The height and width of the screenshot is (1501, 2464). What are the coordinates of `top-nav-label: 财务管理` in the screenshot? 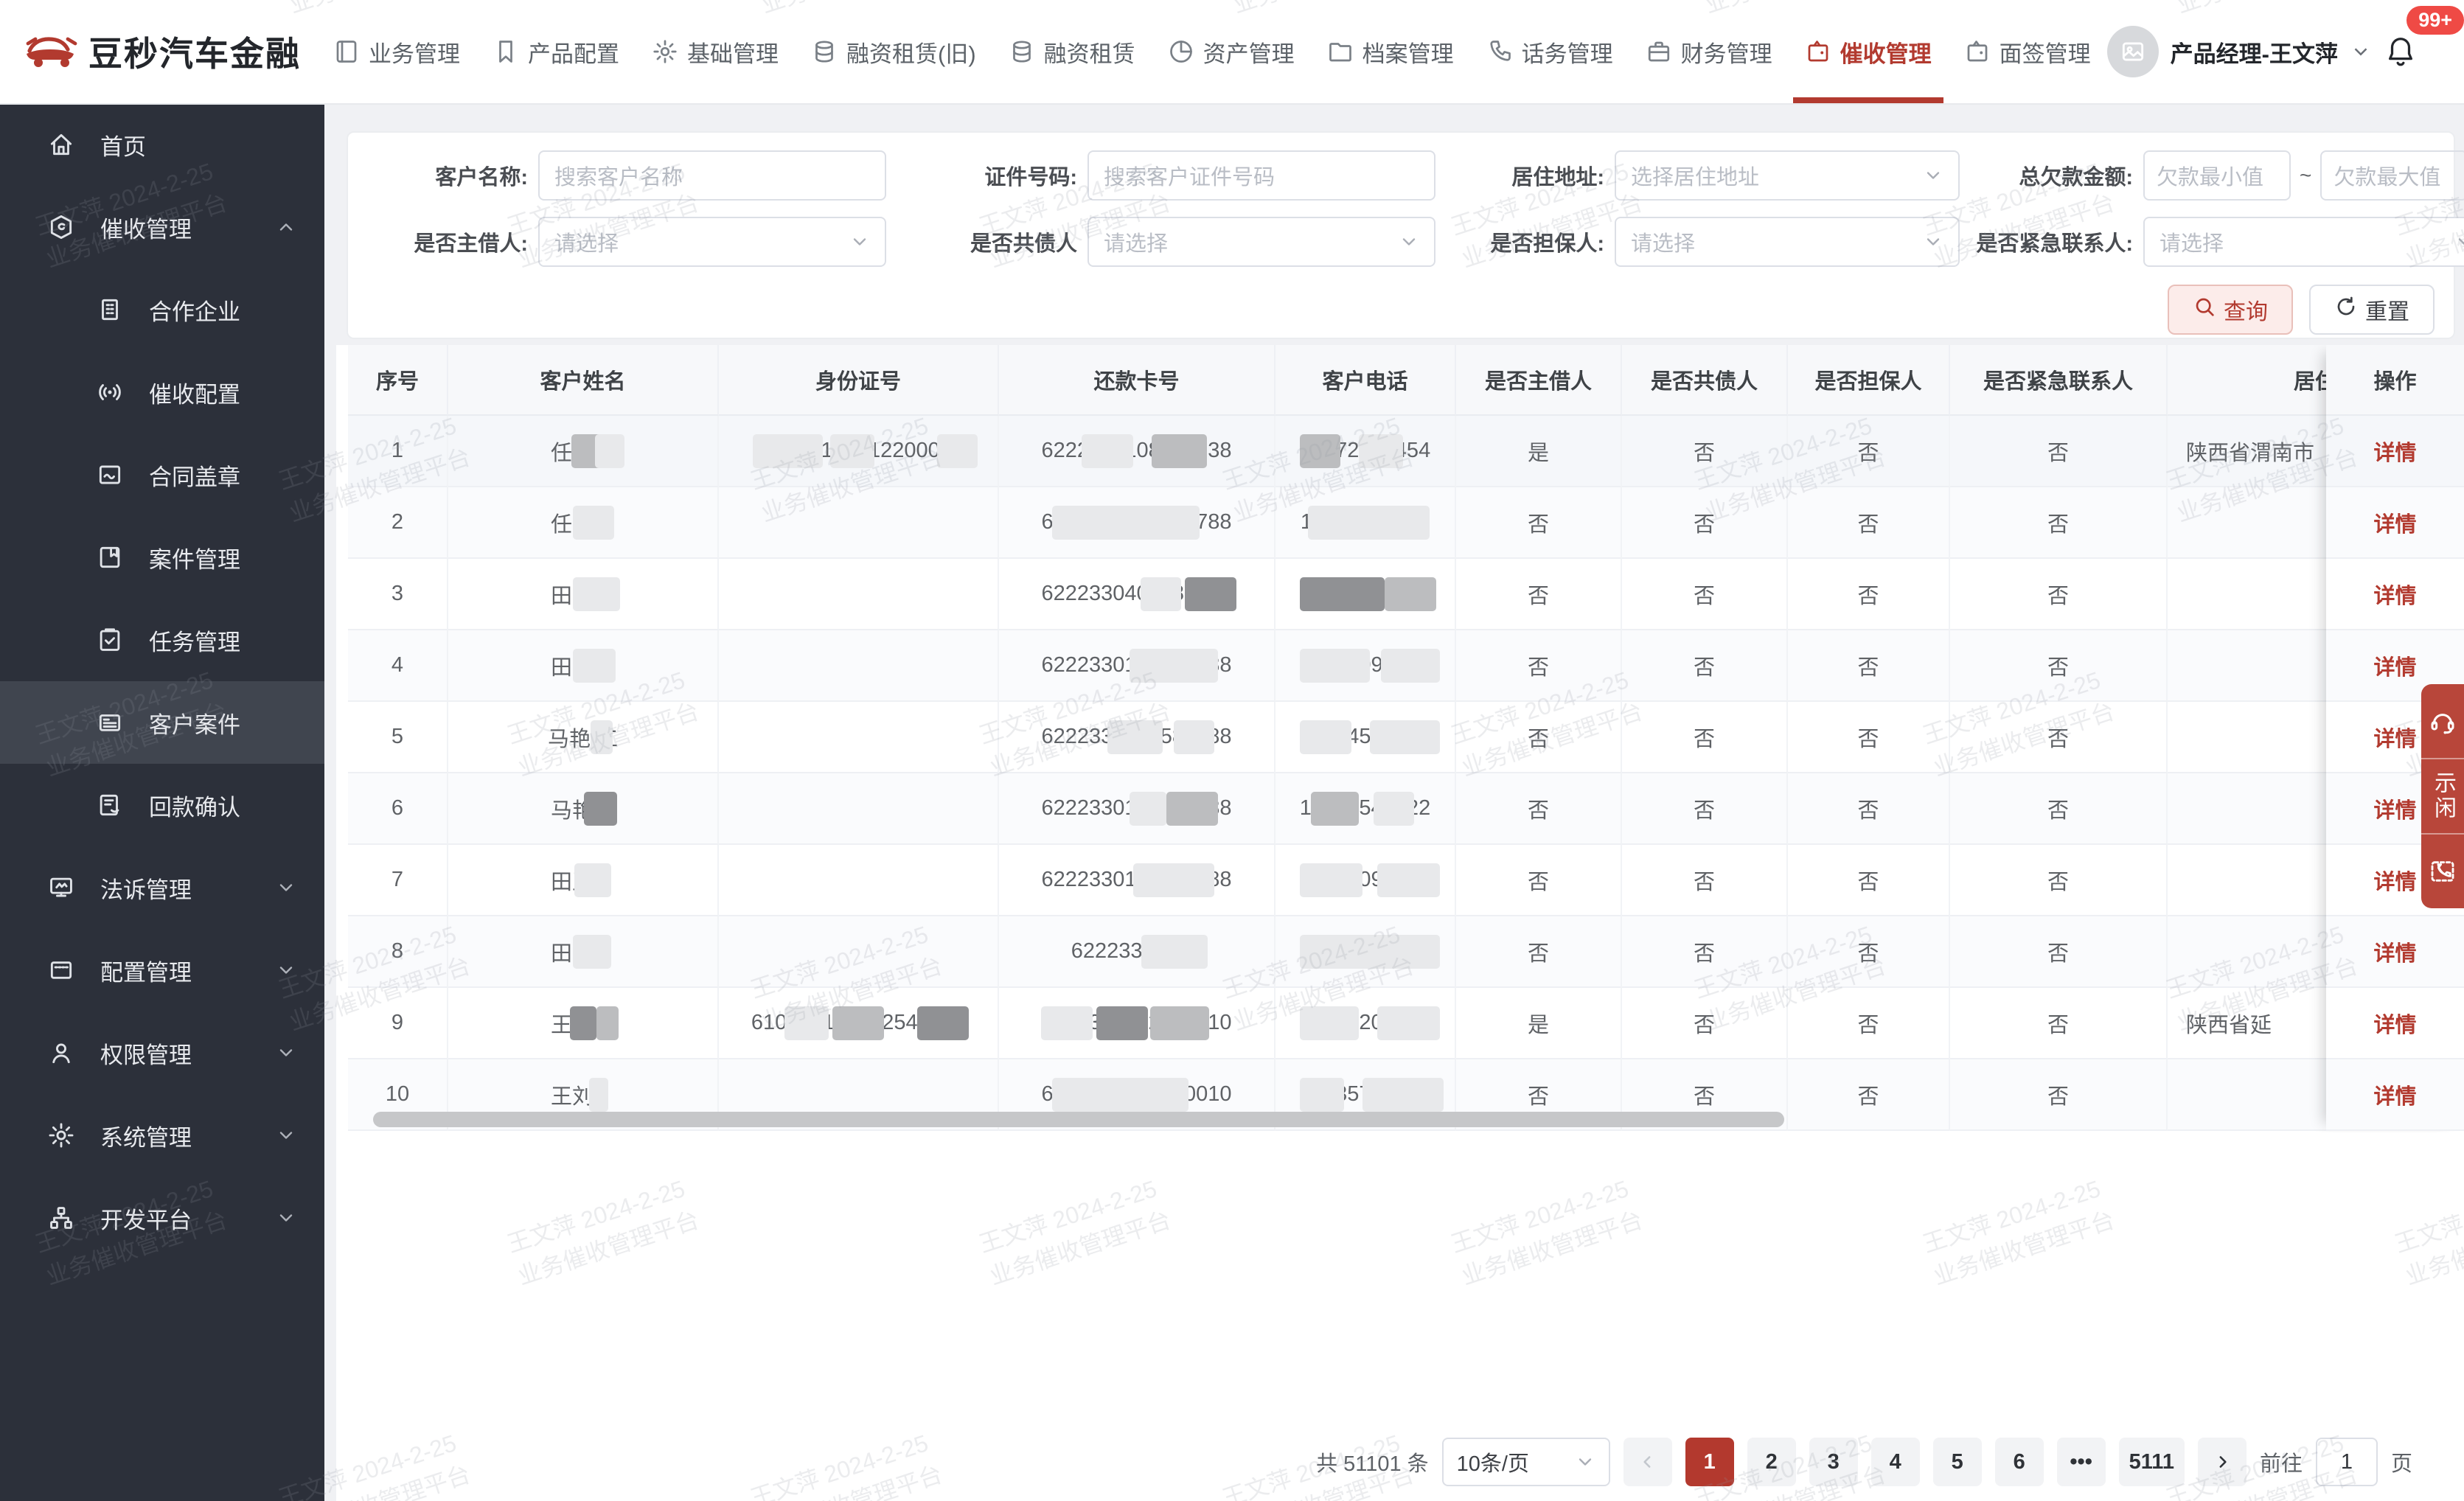 It's located at (1726, 54).